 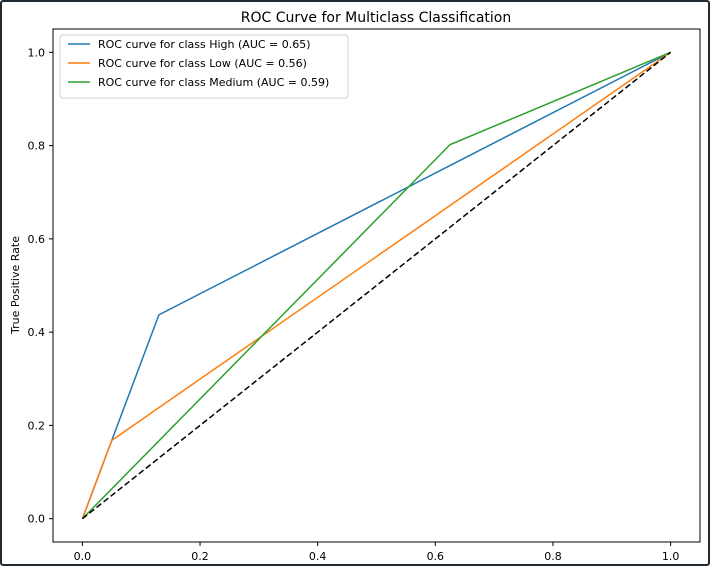 What do you see at coordinates (37, 332) in the screenshot?
I see `y-tick-label: 0.4` at bounding box center [37, 332].